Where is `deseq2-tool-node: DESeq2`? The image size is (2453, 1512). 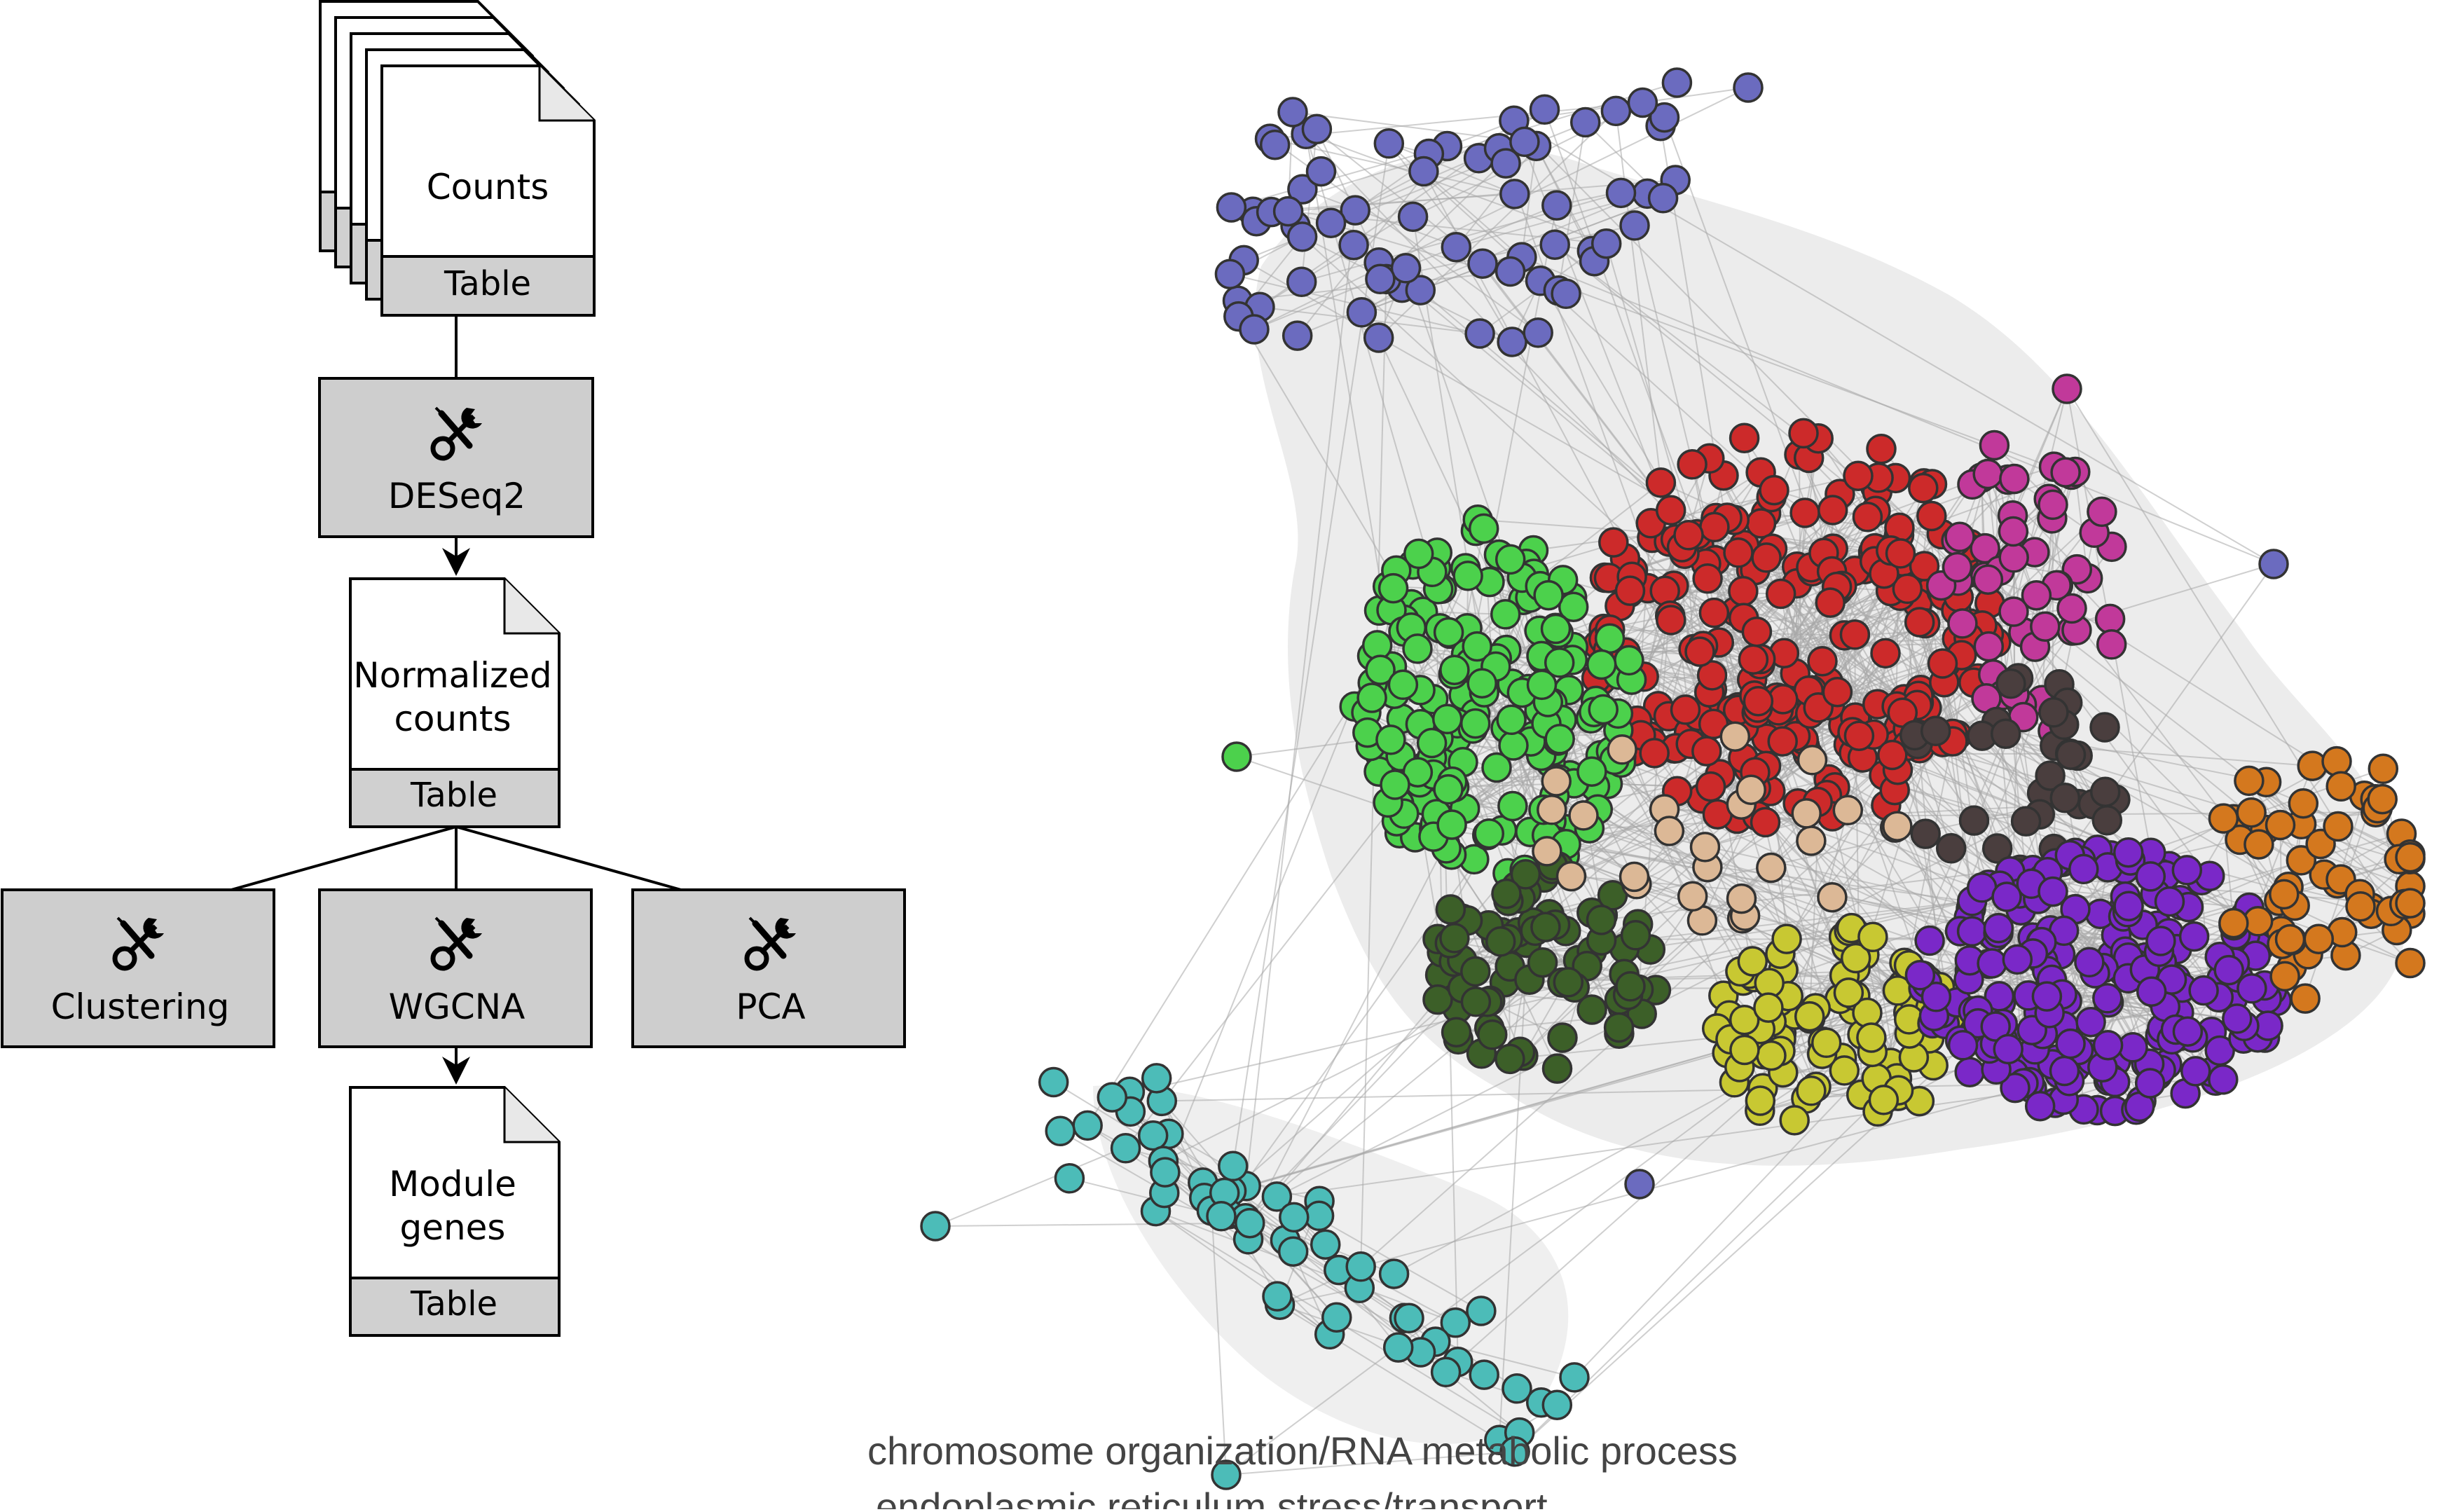 deseq2-tool-node: DESeq2 is located at coordinates (456, 458).